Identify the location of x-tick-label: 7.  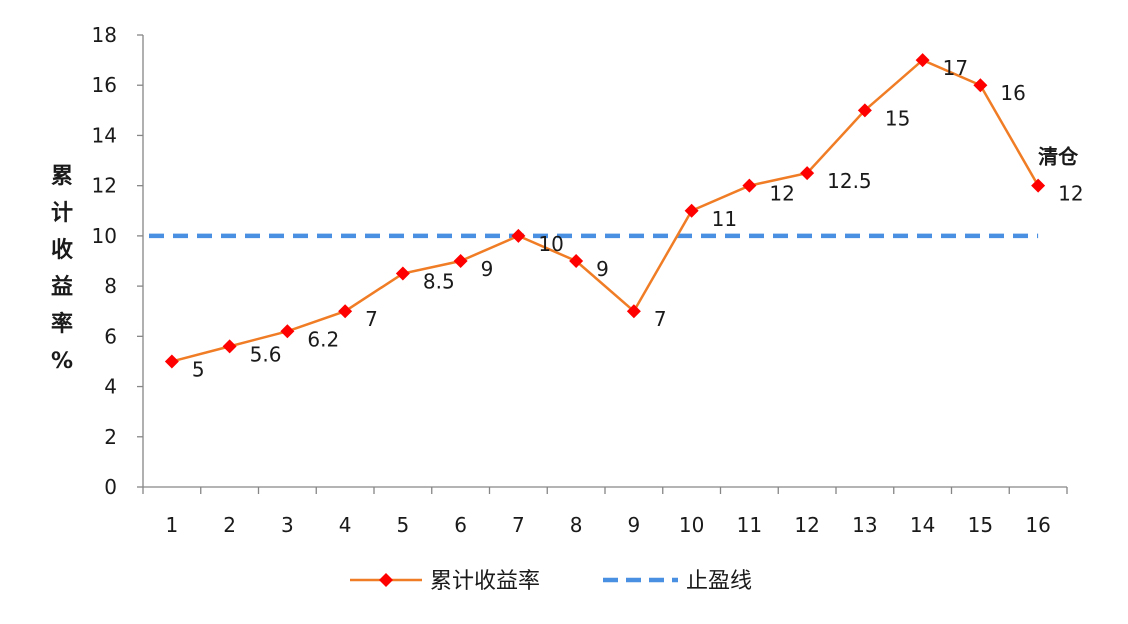
(518, 525).